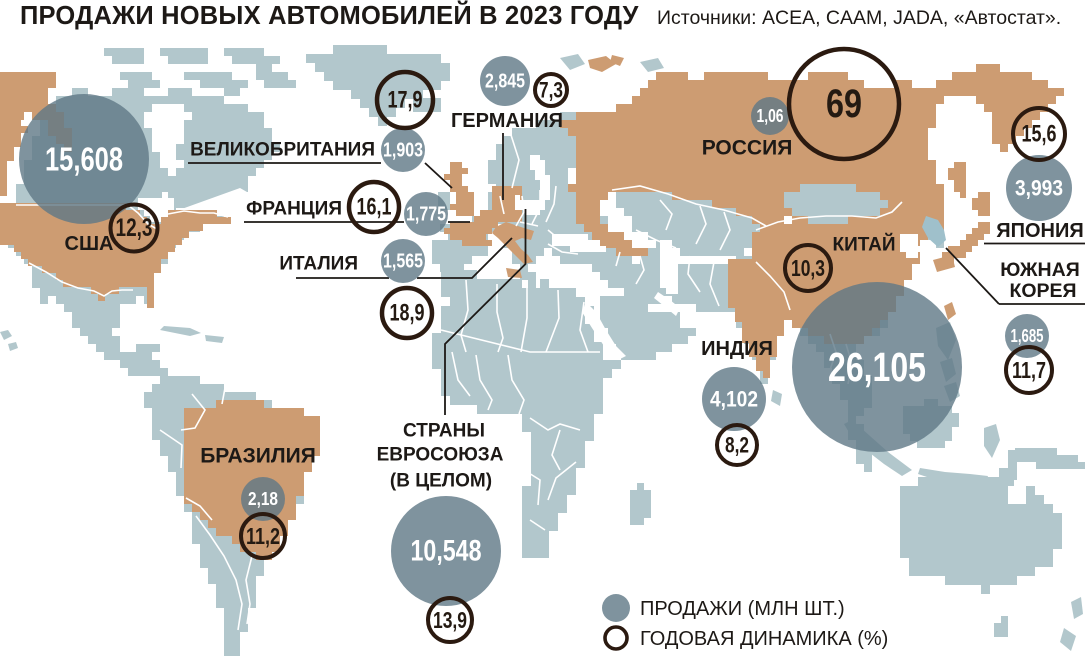 The image size is (1085, 664). I want to click on svg-text: 13,9, so click(450, 620).